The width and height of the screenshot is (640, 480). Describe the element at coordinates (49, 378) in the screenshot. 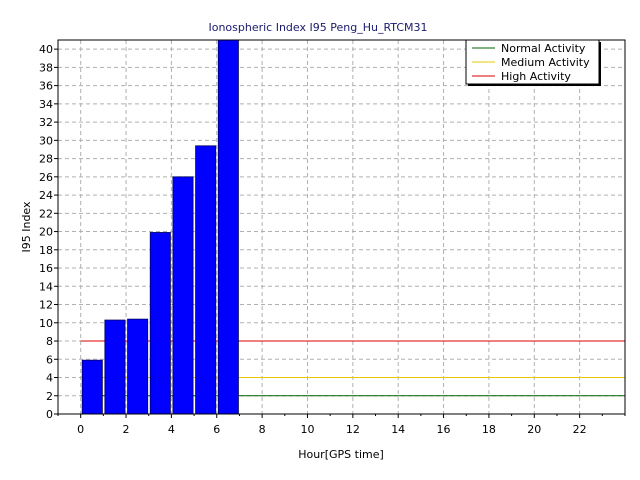

I see `y-tick-label: 4` at that location.